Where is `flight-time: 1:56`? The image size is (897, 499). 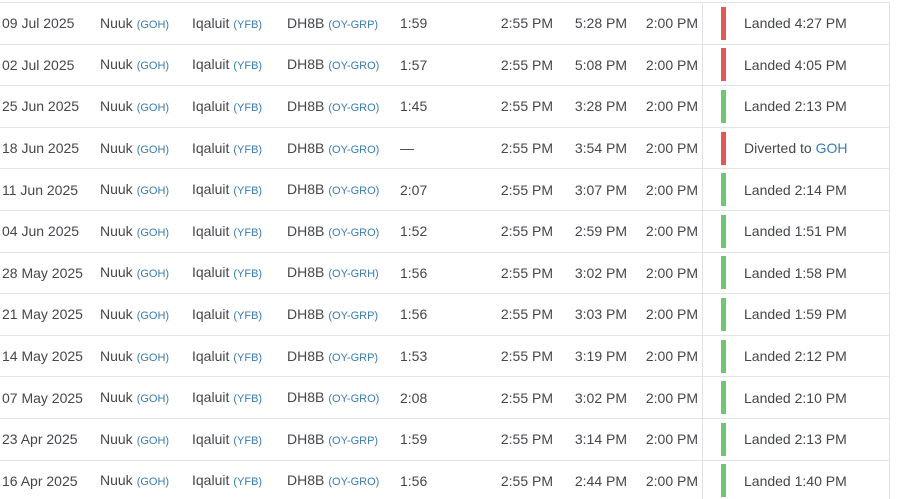 flight-time: 1:56 is located at coordinates (414, 480).